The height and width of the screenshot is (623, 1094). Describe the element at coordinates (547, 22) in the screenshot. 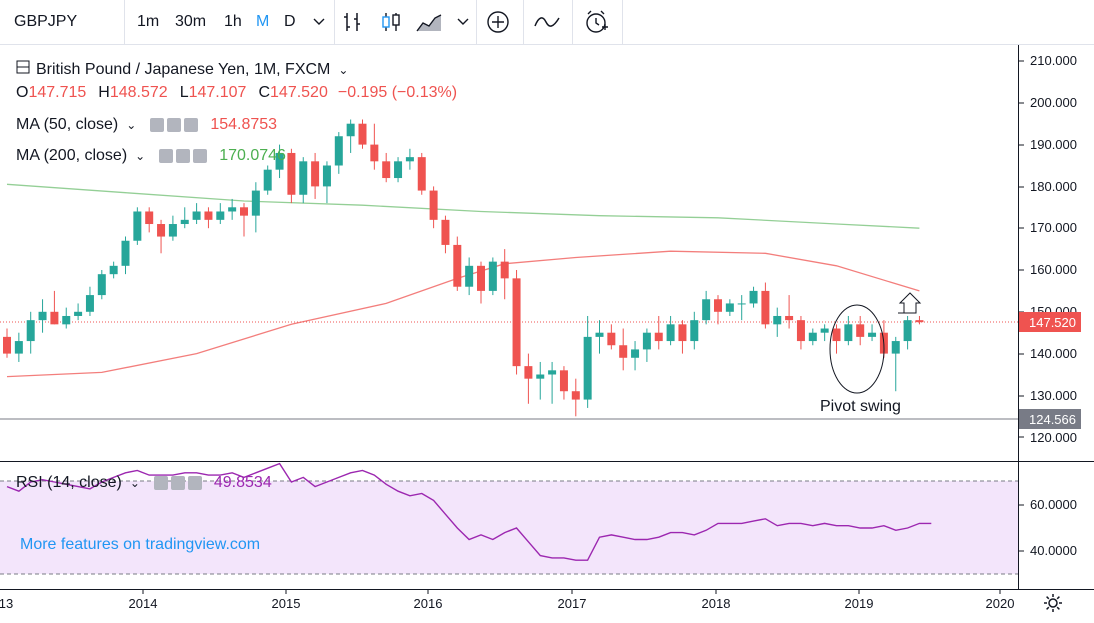

I see `indicators-icon` at that location.